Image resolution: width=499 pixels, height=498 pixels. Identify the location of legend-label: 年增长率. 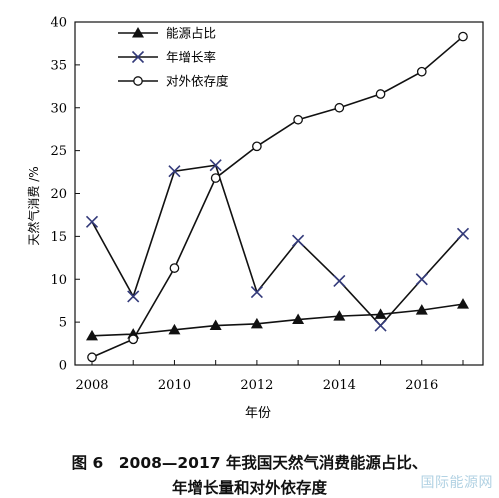
(191, 57).